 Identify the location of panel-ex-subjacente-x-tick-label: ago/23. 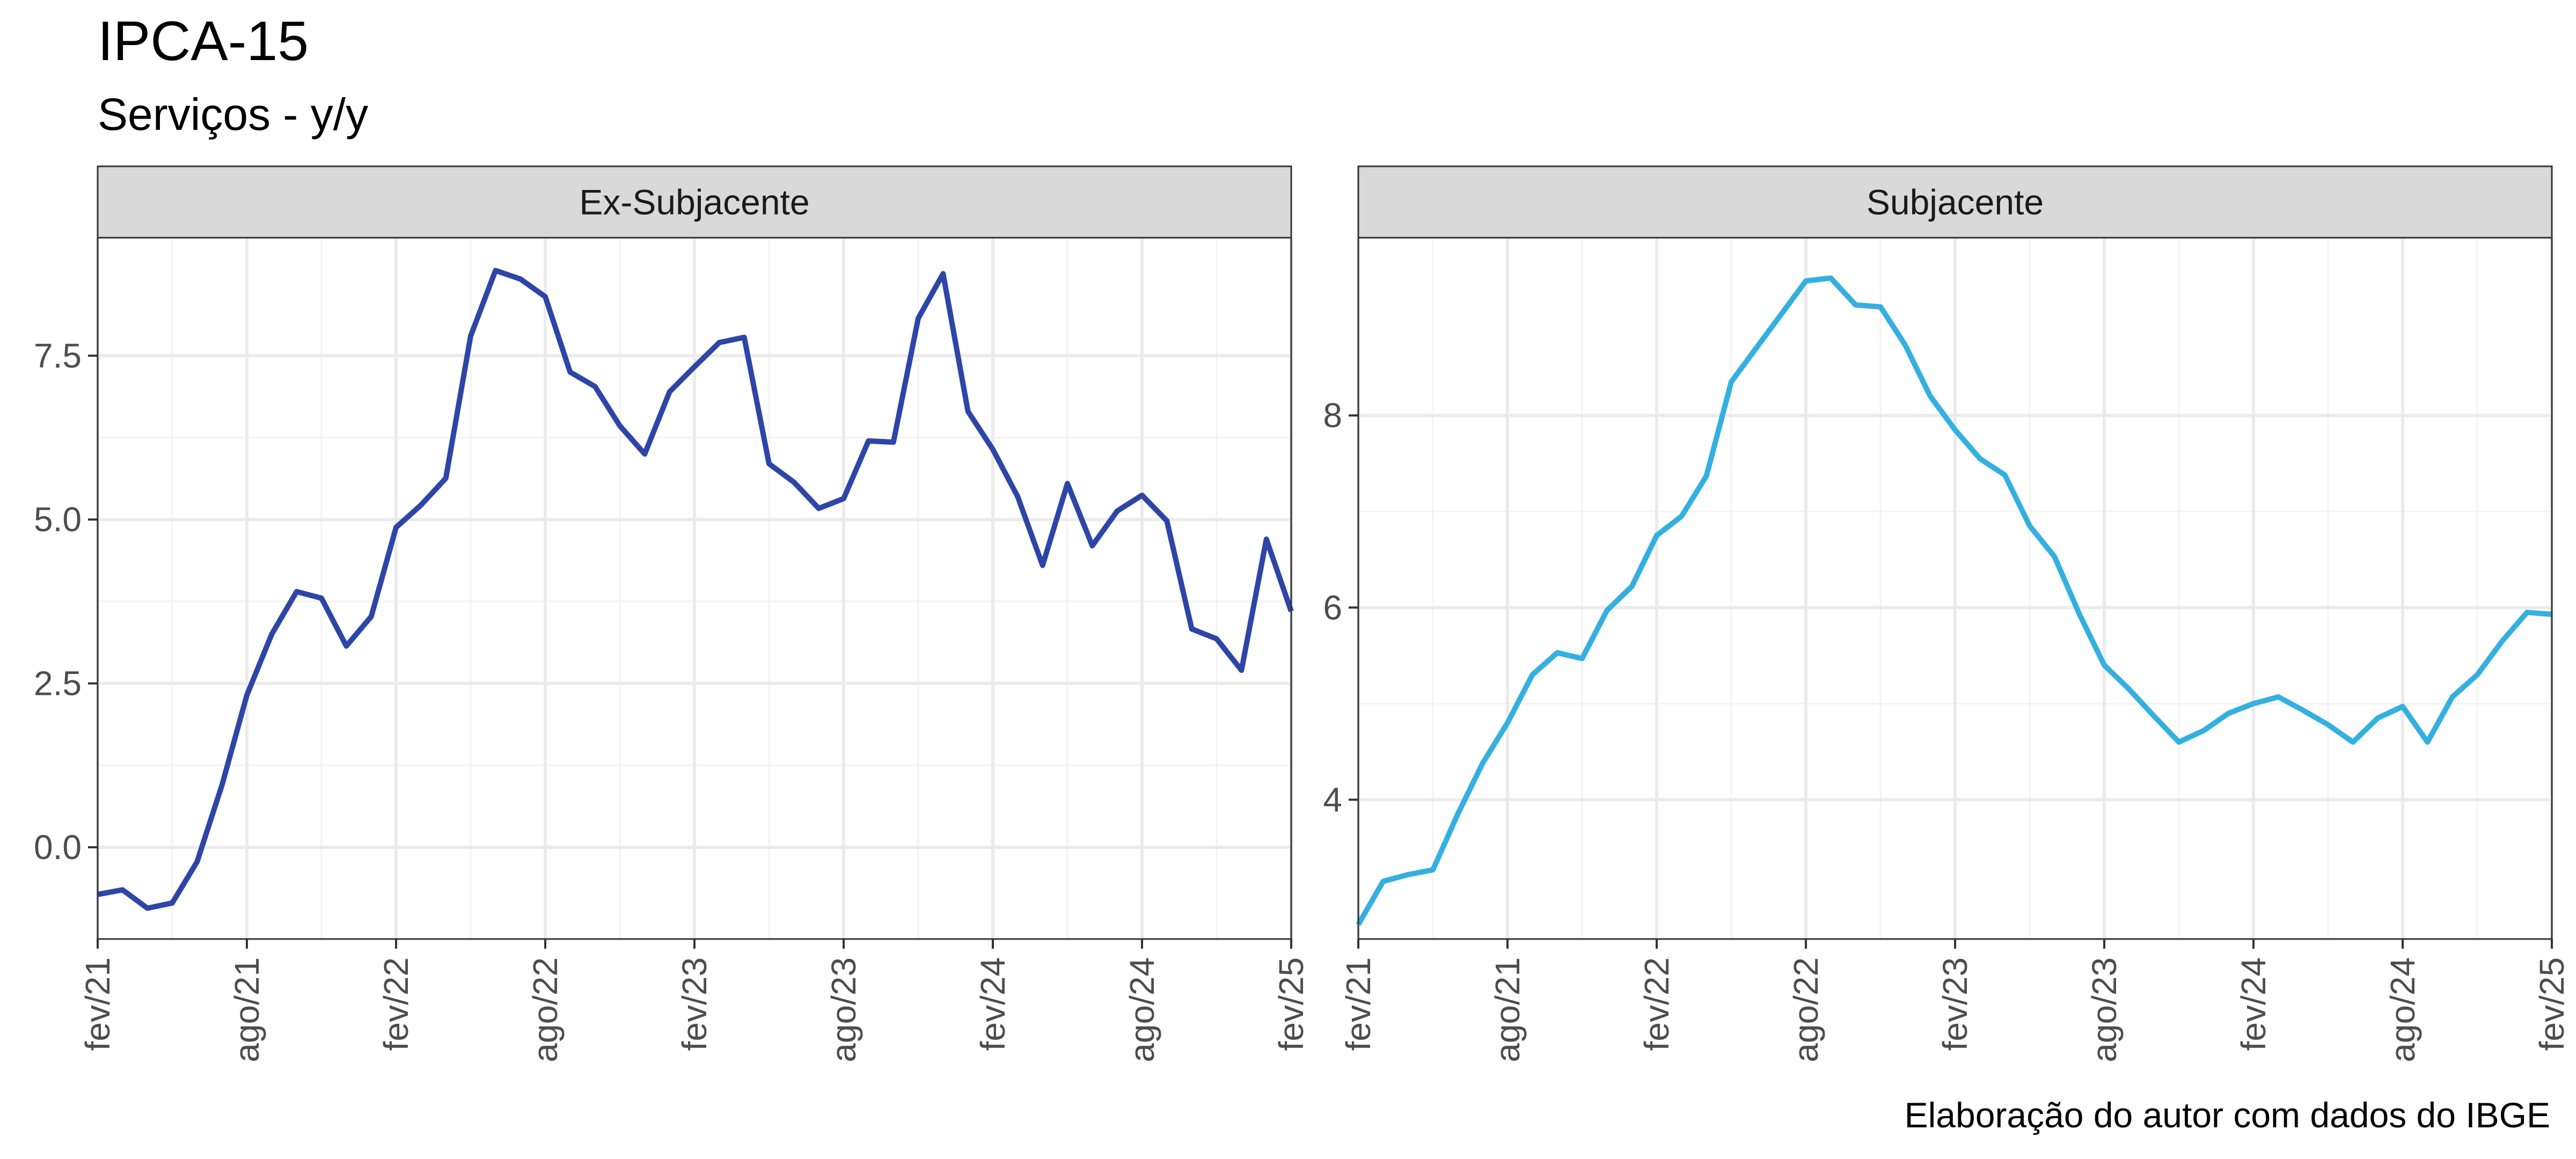
(843, 1010).